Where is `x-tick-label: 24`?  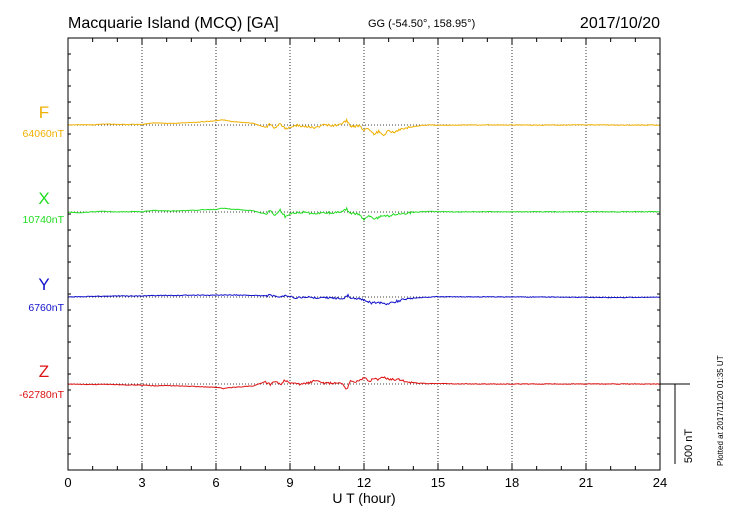
x-tick-label: 24 is located at coordinates (660, 482).